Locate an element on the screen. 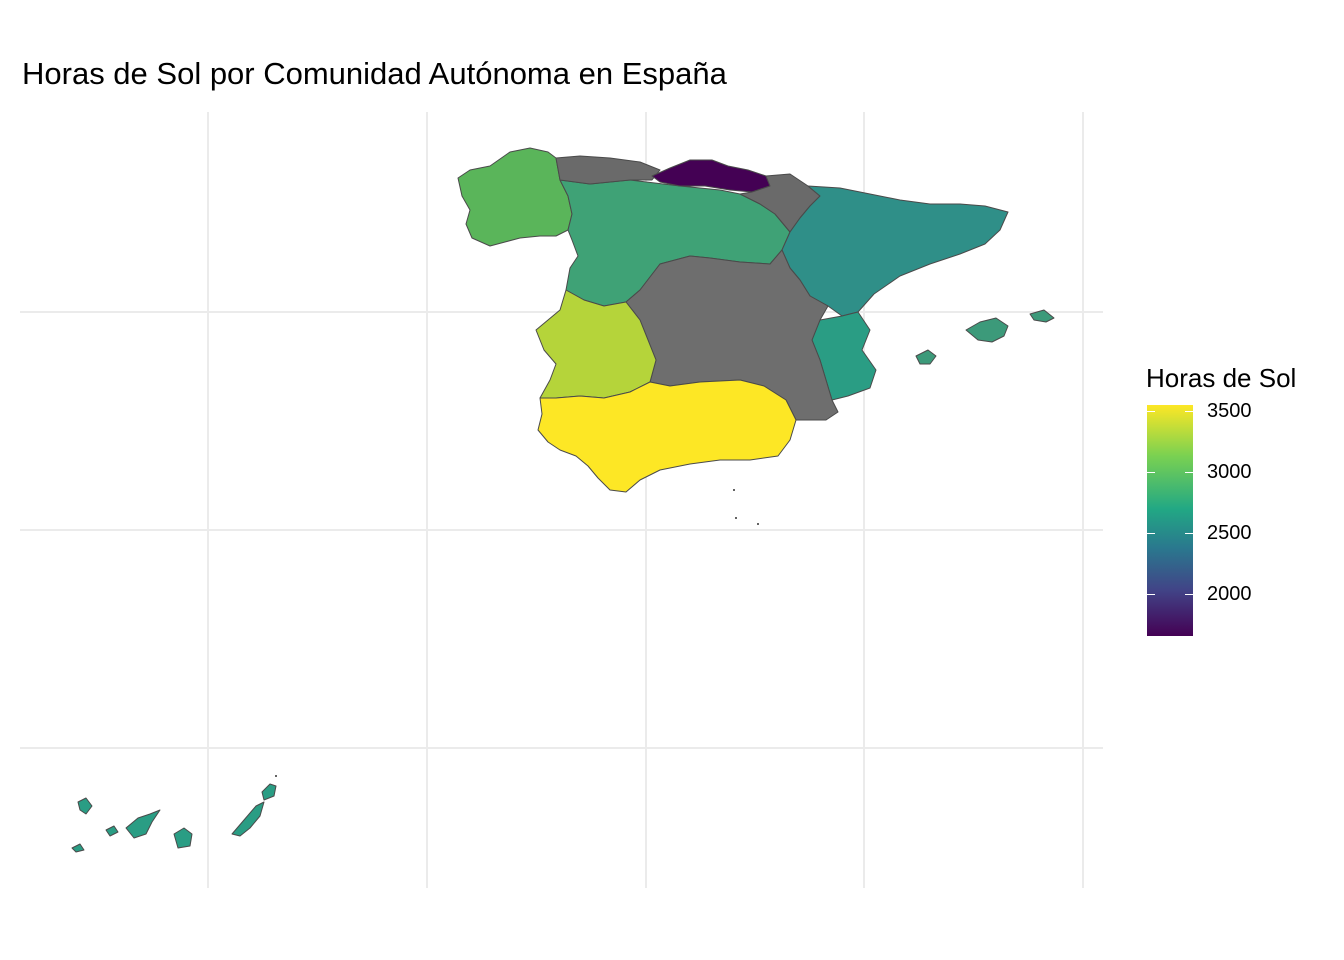 This screenshot has height=960, width=1344. region-canarias-tenerife is located at coordinates (143, 824).